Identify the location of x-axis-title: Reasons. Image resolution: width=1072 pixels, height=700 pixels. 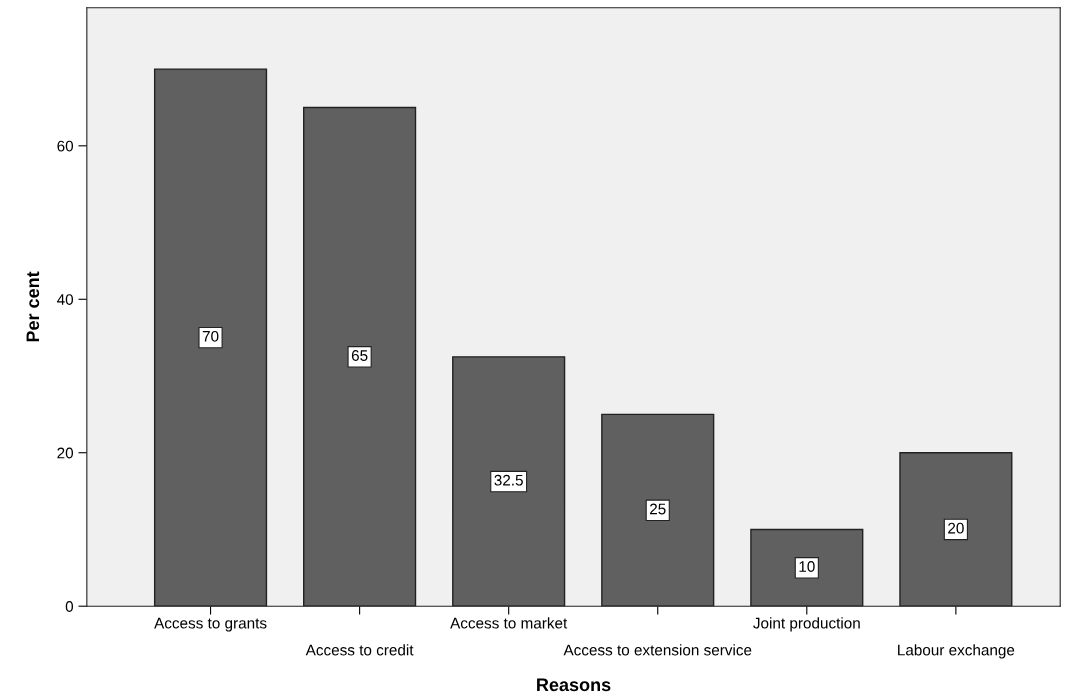
(574, 685).